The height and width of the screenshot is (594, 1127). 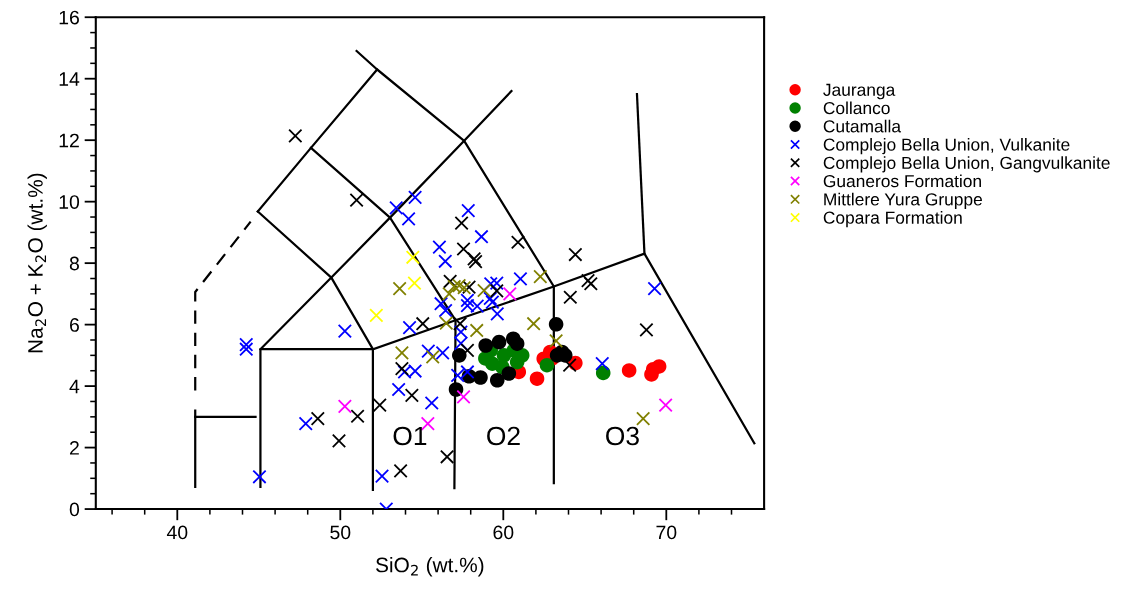 What do you see at coordinates (892, 219) in the screenshot?
I see `legend-label: Copara Formation` at bounding box center [892, 219].